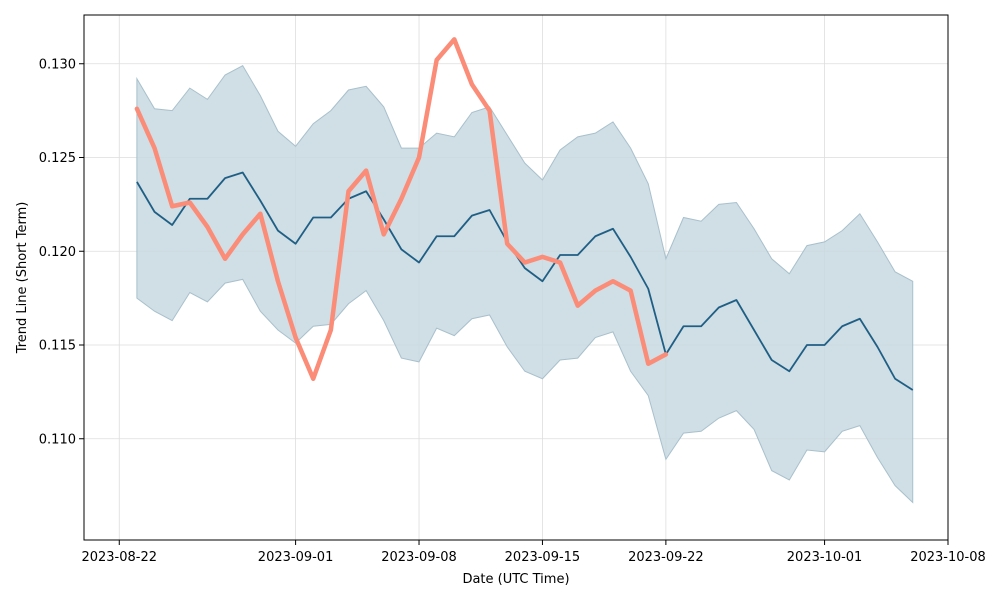 This screenshot has width=1000, height=600. I want to click on y-tick-label: 0.110, so click(57, 439).